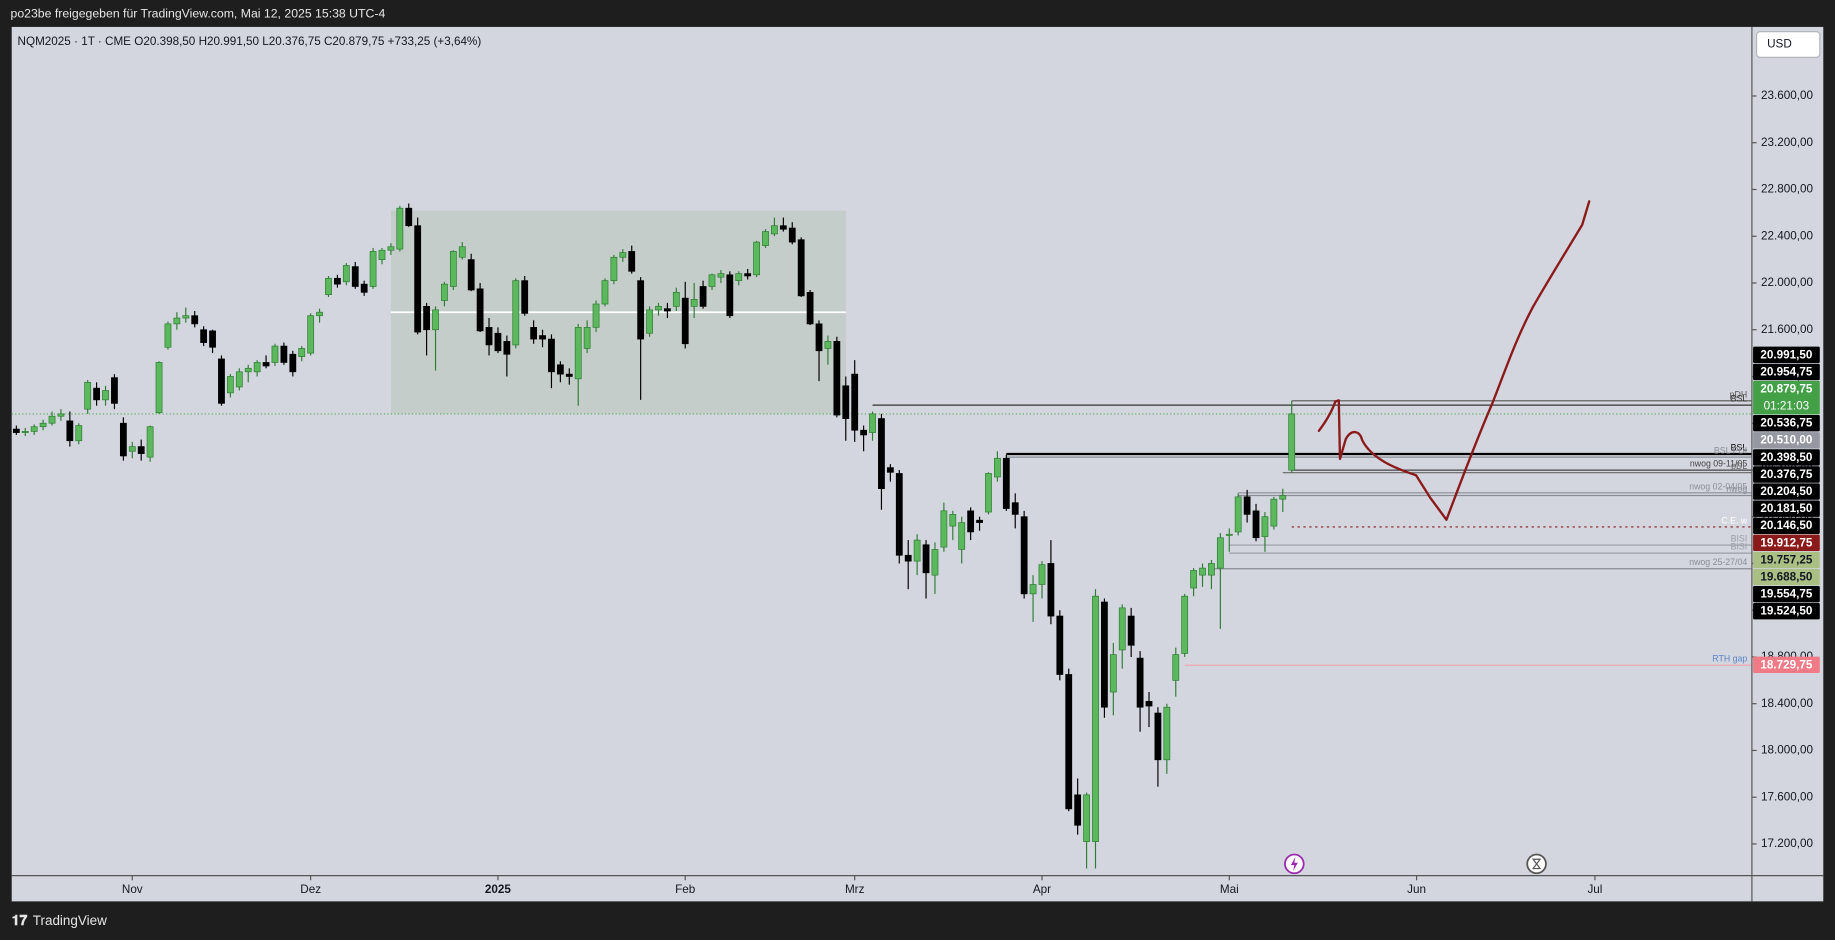 This screenshot has width=1835, height=940. Describe the element at coordinates (1229, 889) in the screenshot. I see `x-tick-label: Mai` at that location.